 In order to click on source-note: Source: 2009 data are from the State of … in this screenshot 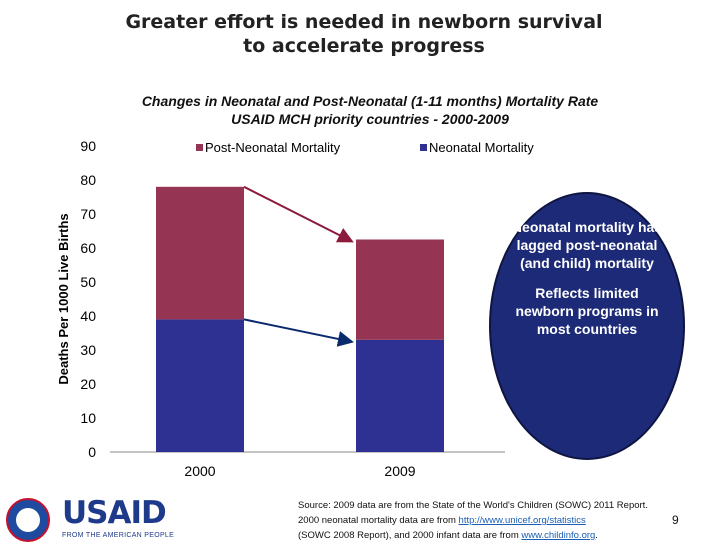, I will do `click(483, 520)`.